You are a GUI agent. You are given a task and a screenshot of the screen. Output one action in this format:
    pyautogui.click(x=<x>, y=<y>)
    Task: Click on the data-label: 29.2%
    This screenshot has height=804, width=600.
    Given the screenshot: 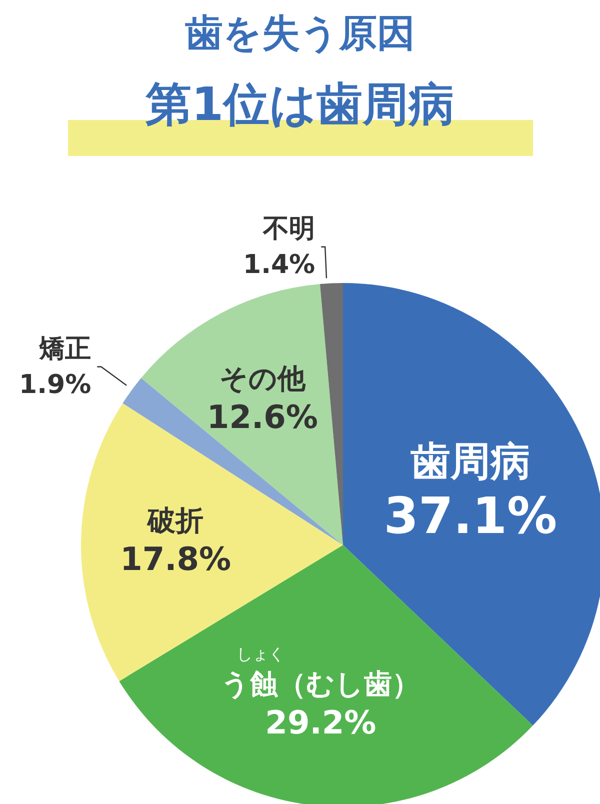 What is the action you would take?
    pyautogui.click(x=320, y=723)
    